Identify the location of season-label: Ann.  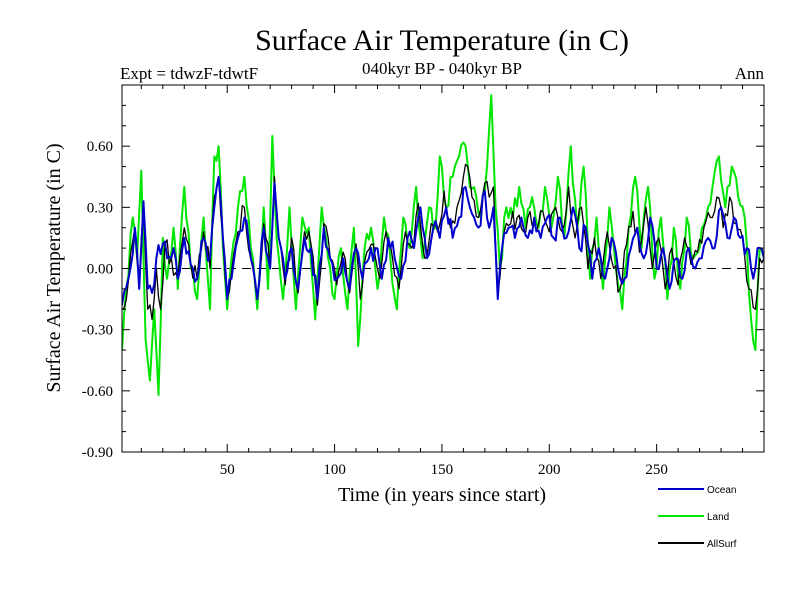
(750, 73).